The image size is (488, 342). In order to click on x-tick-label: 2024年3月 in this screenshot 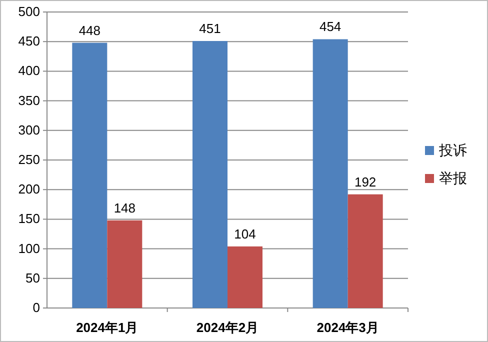, I will do `click(347, 327)`.